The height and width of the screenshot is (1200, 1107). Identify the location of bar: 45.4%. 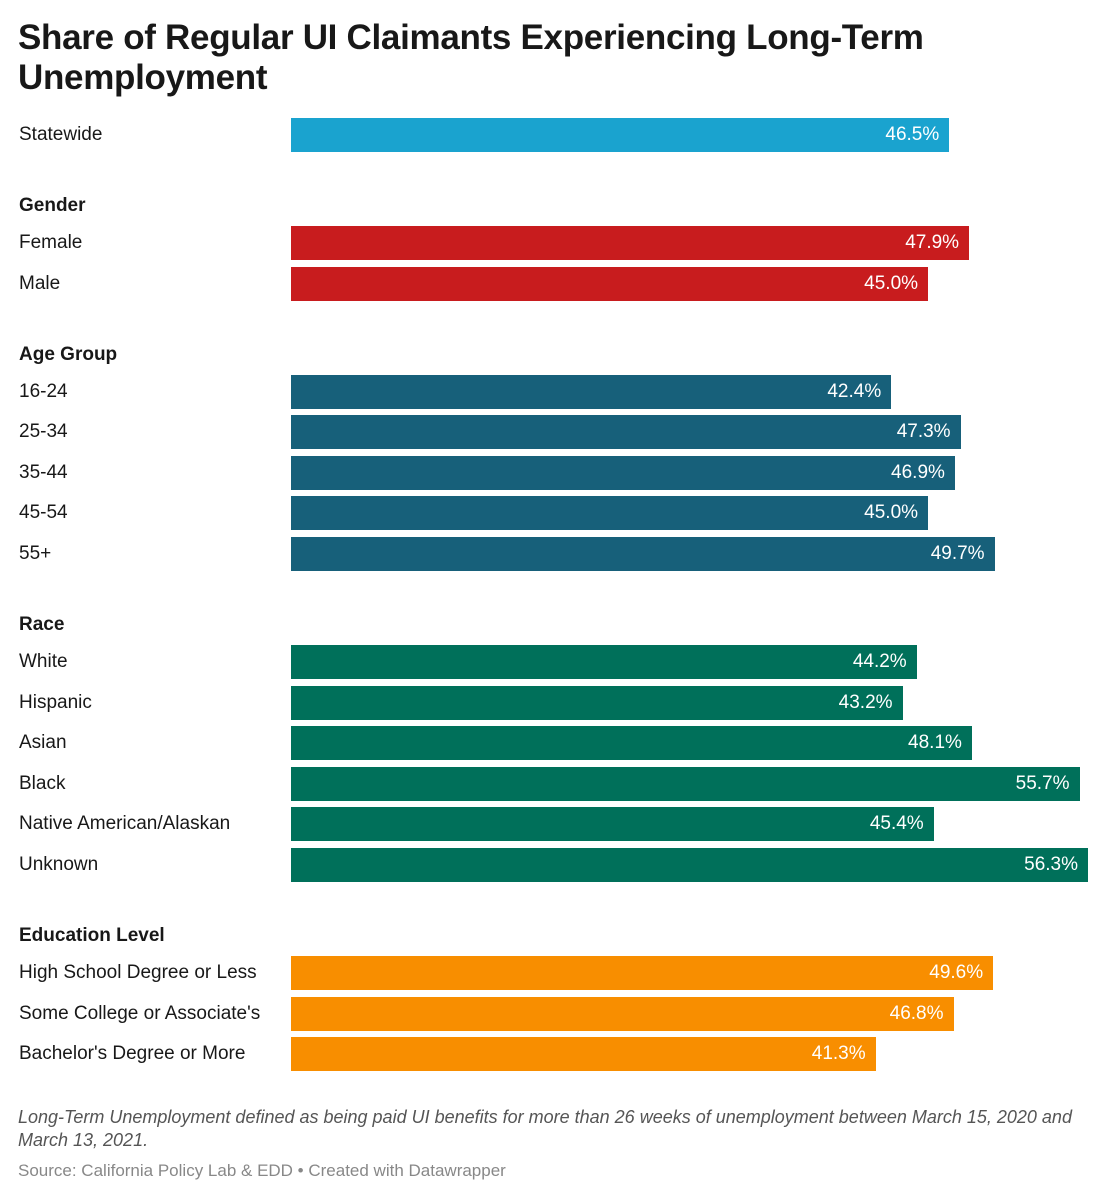
(612, 824).